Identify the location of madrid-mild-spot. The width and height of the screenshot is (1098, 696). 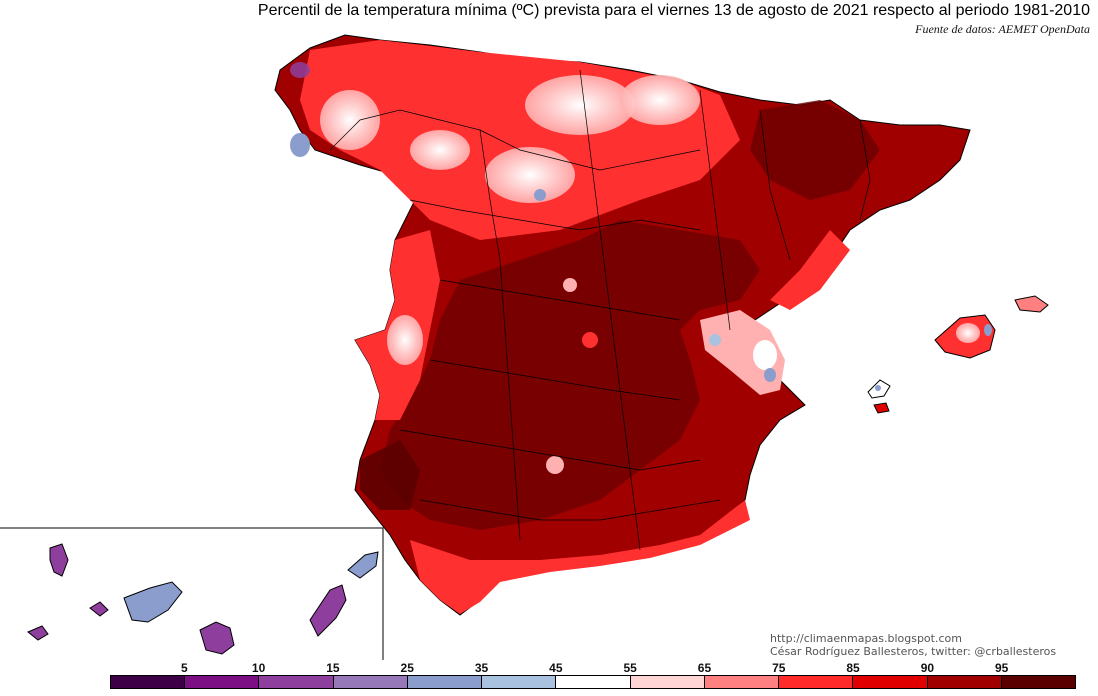
(570, 285).